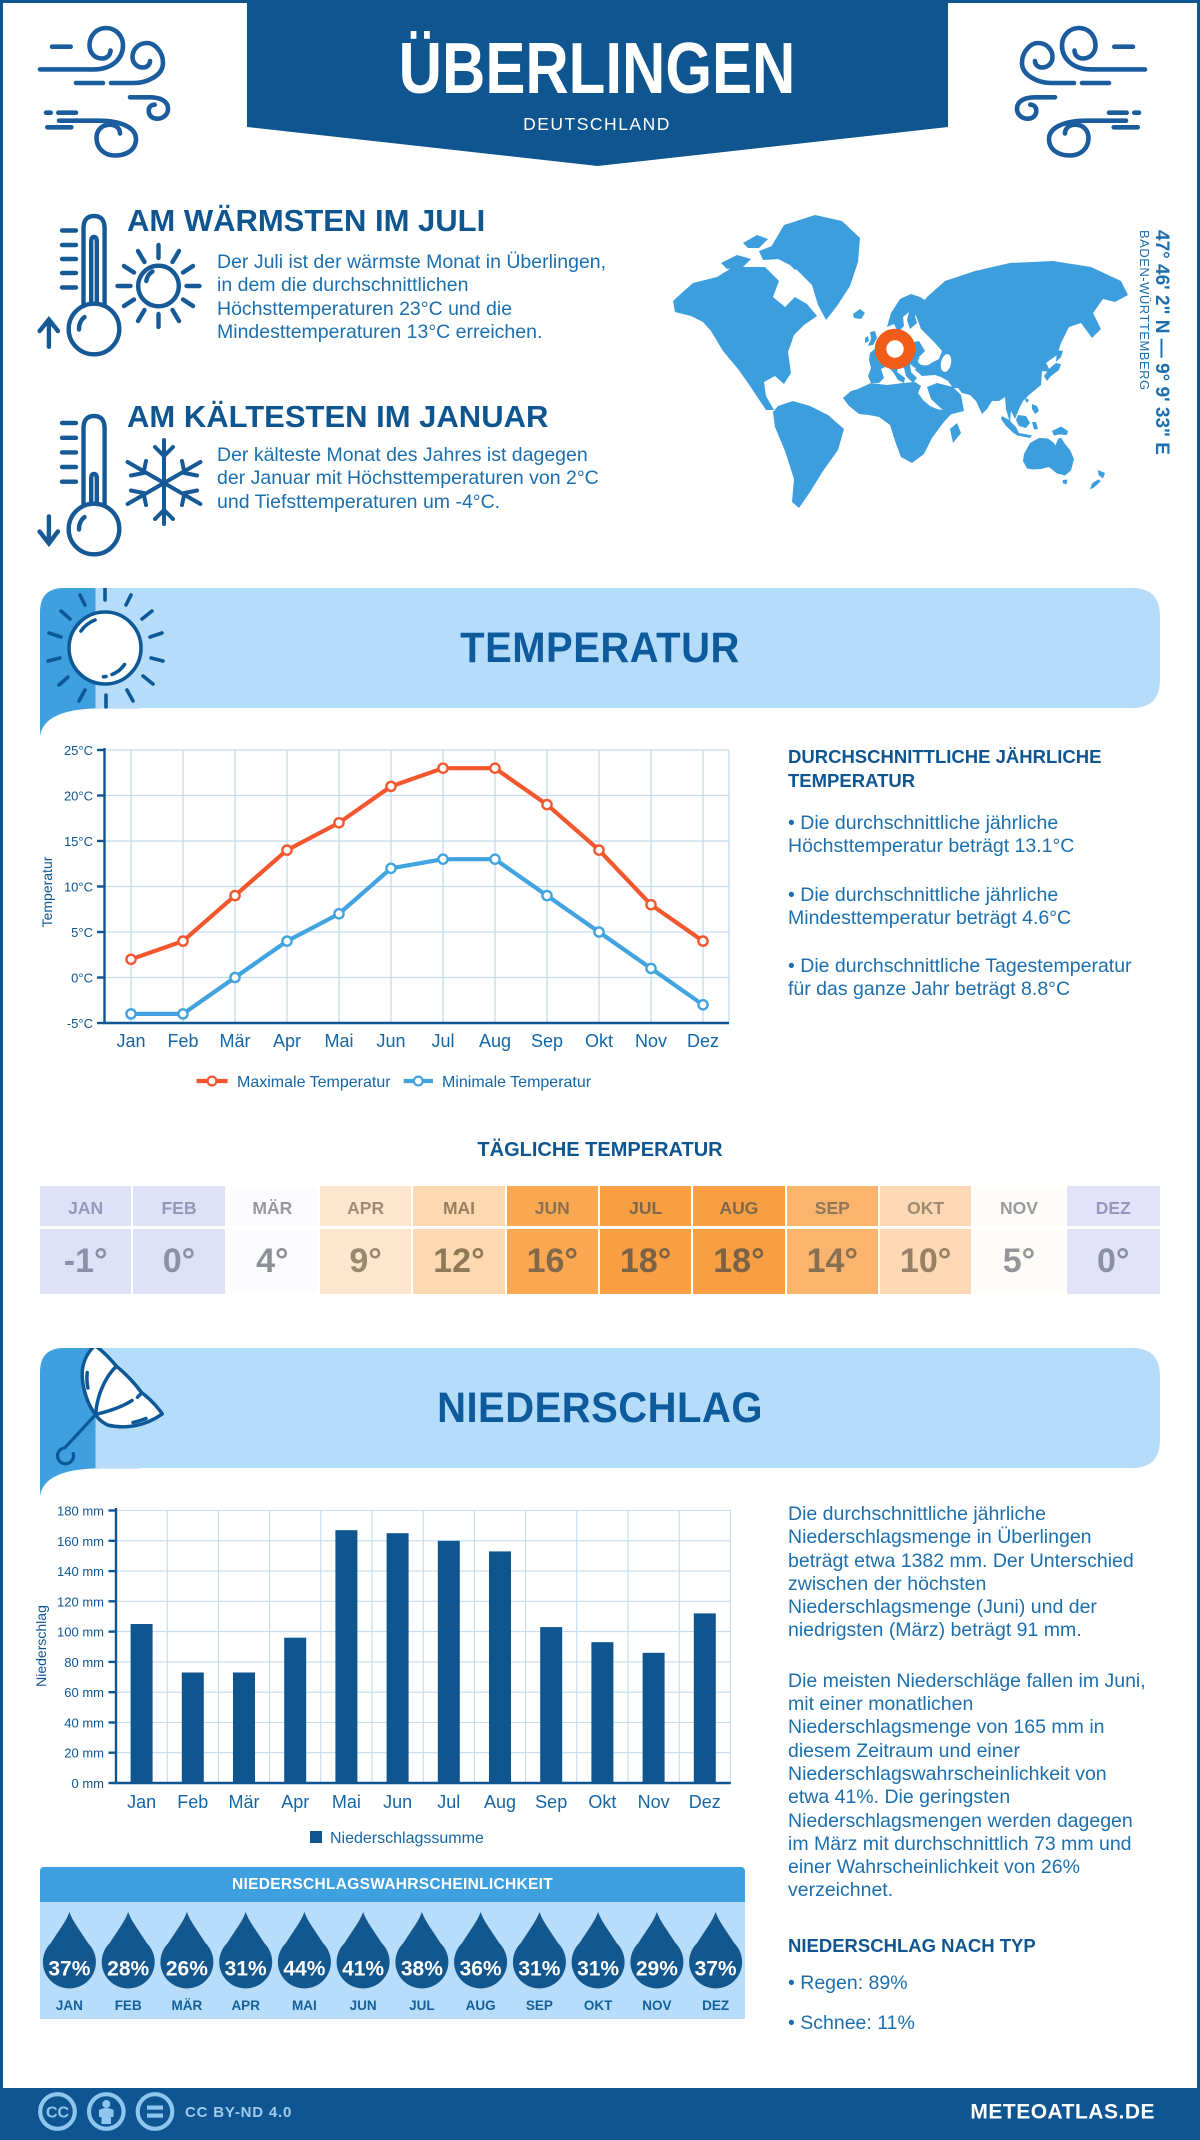 Image resolution: width=1200 pixels, height=2140 pixels. I want to click on svg-text: 15°C, so click(78, 841).